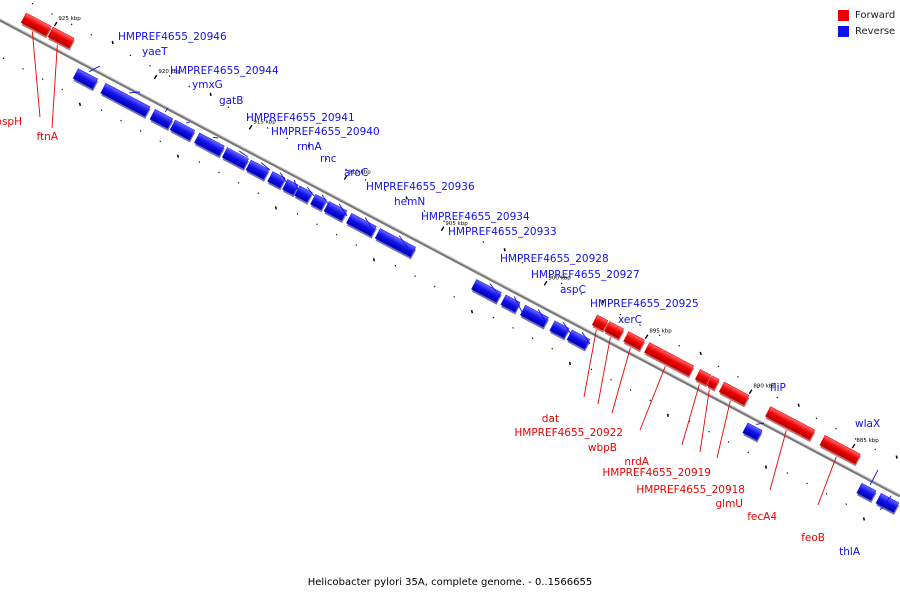 This screenshot has height=600, width=900. Describe the element at coordinates (409, 202) in the screenshot. I see `gene-label: hemN` at that location.